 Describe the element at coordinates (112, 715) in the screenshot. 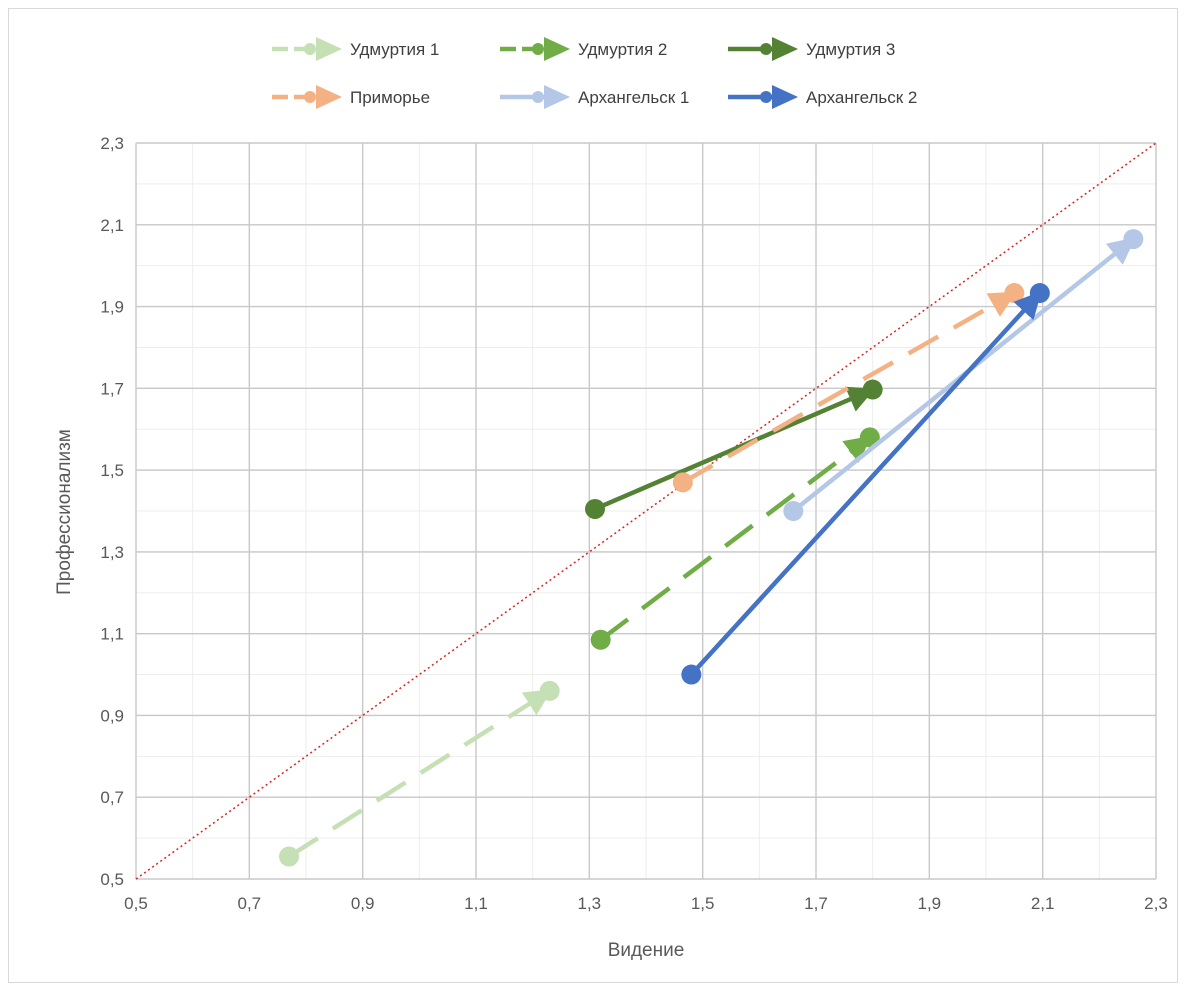

I see `y-tick-label: 0,9` at that location.